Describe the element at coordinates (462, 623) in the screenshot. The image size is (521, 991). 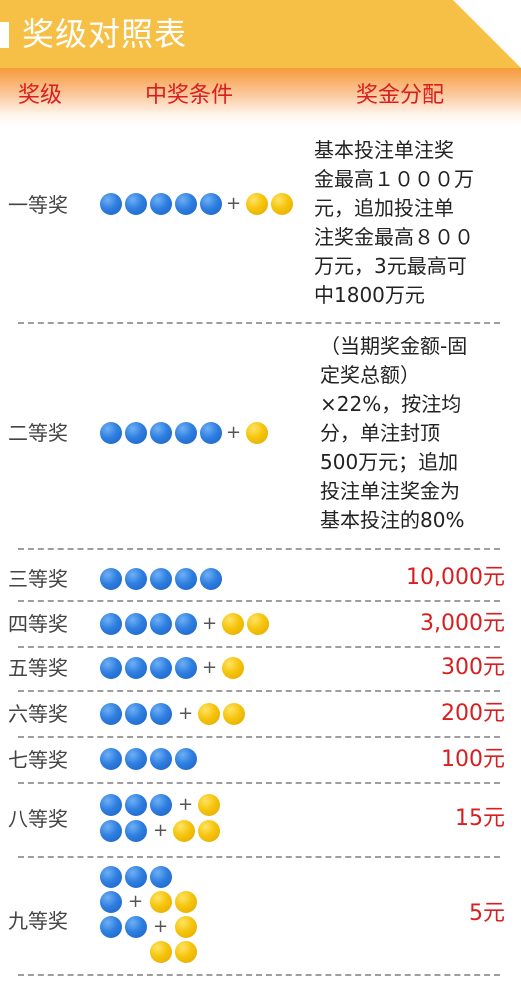
I see `prize-amount: 3,000元` at that location.